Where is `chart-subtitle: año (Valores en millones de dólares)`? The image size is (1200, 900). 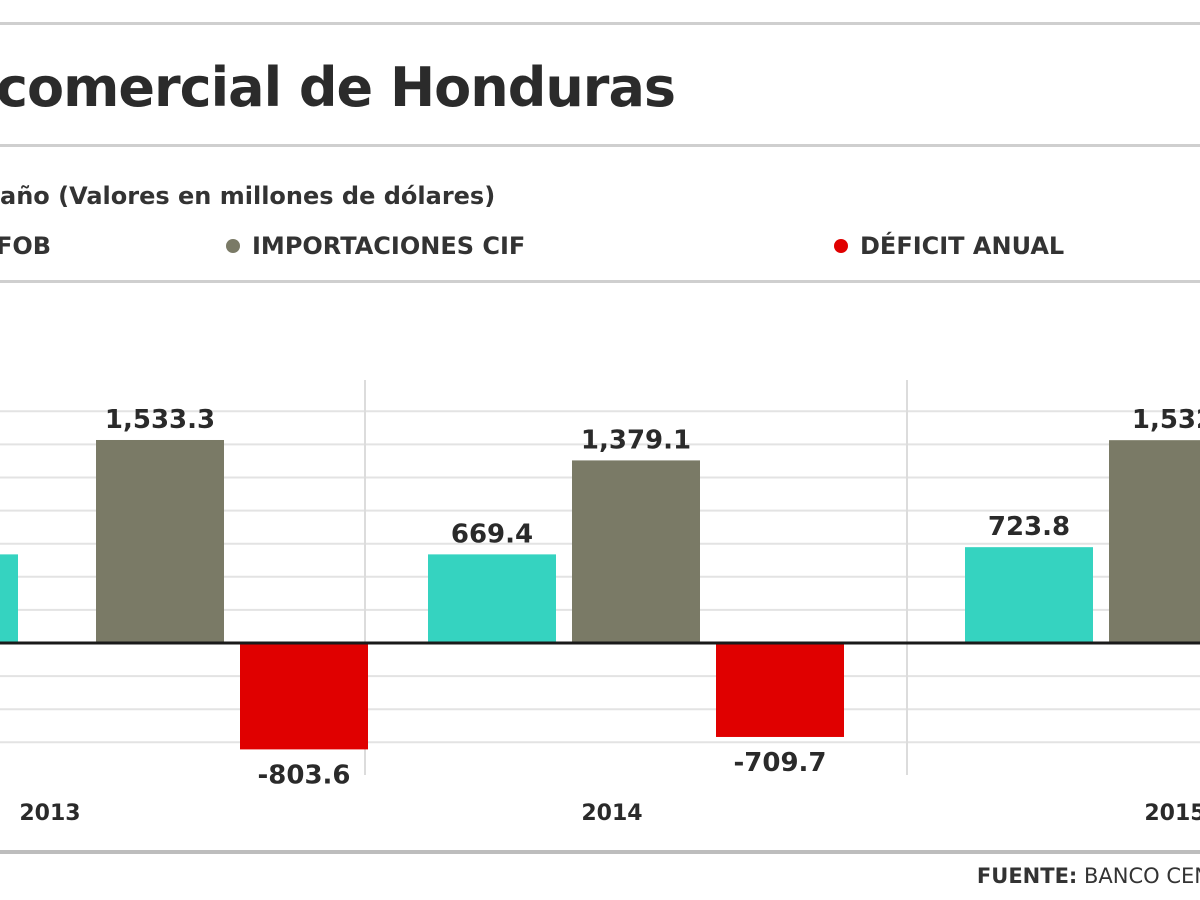 chart-subtitle: año (Valores en millones de dólares) is located at coordinates (248, 196).